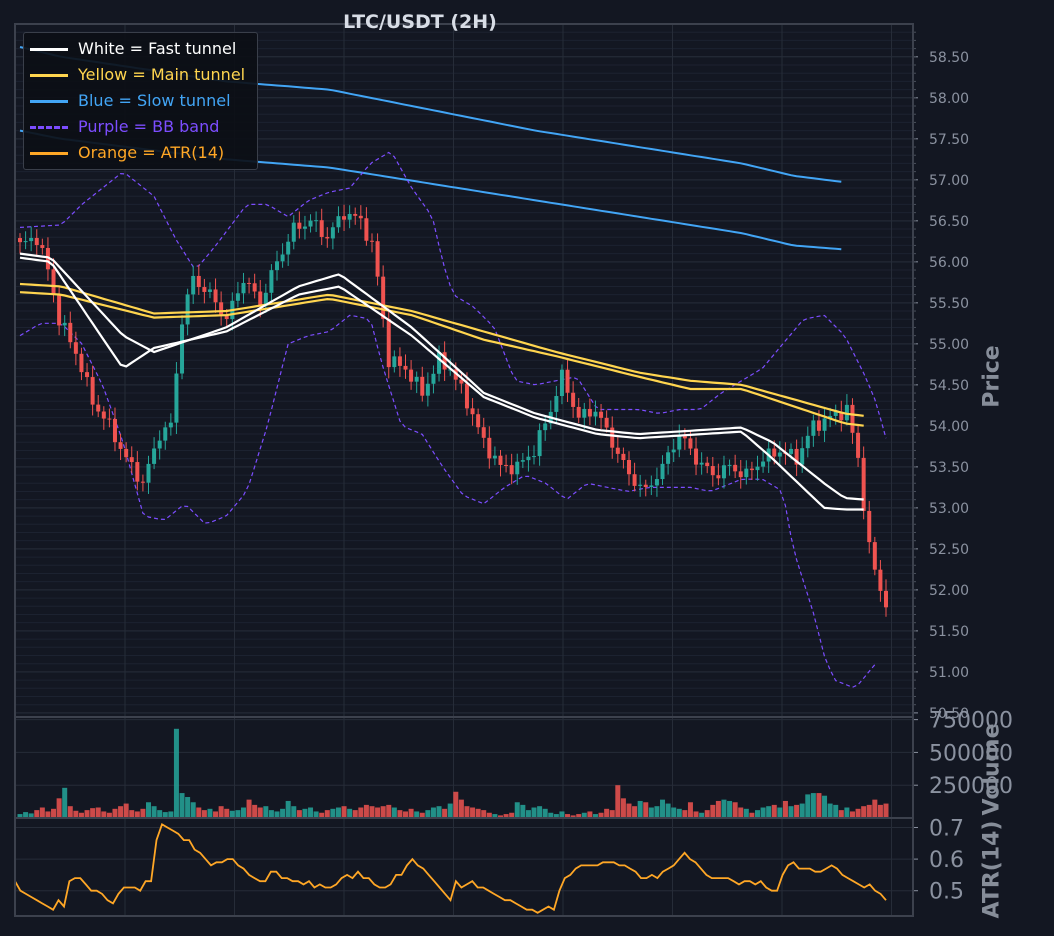 This screenshot has height=936, width=1054. What do you see at coordinates (949, 99) in the screenshot?
I see `price-tick-label: 58.00` at bounding box center [949, 99].